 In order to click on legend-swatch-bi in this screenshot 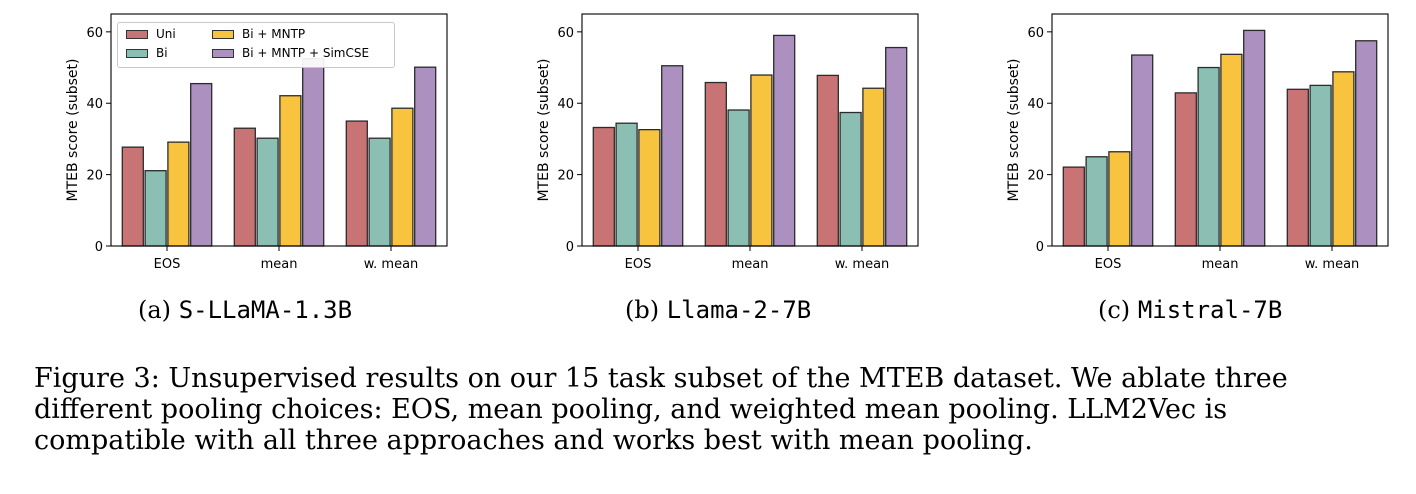, I will do `click(137, 53)`.